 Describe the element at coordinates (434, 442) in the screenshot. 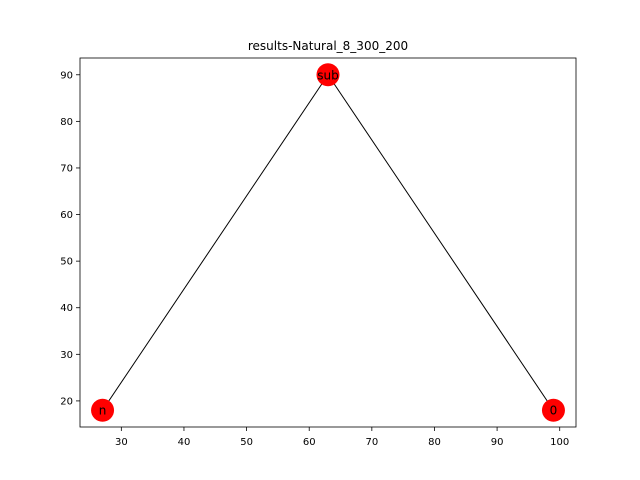

I see `x-tick-label: 80` at that location.